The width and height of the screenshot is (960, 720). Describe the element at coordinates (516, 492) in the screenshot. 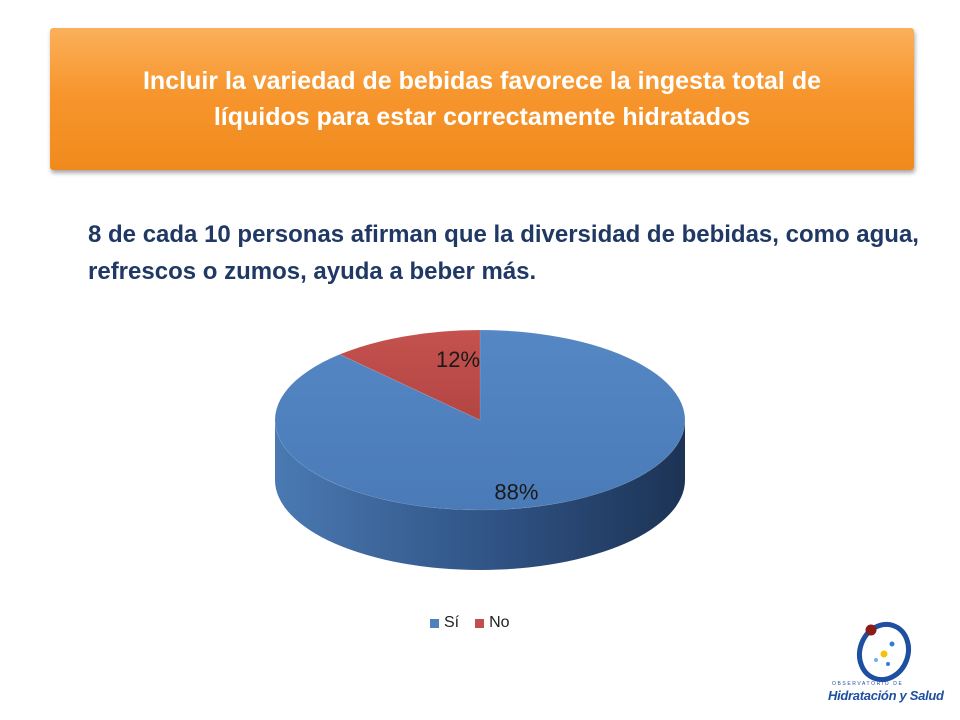

I see `pie-label-si: 88%` at that location.